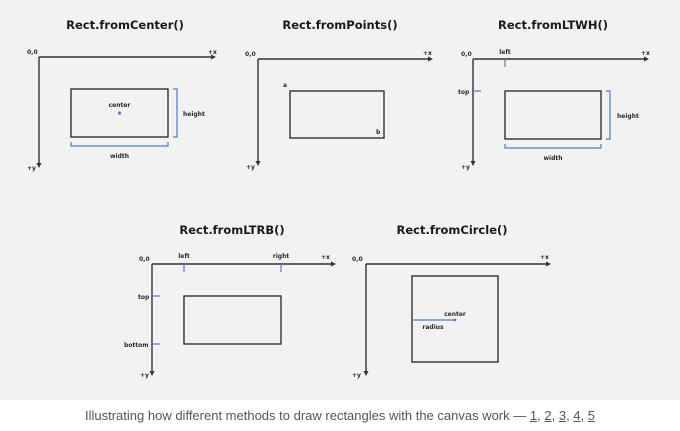 The width and height of the screenshot is (680, 431). I want to click on caption-link-3: 3, so click(562, 415).